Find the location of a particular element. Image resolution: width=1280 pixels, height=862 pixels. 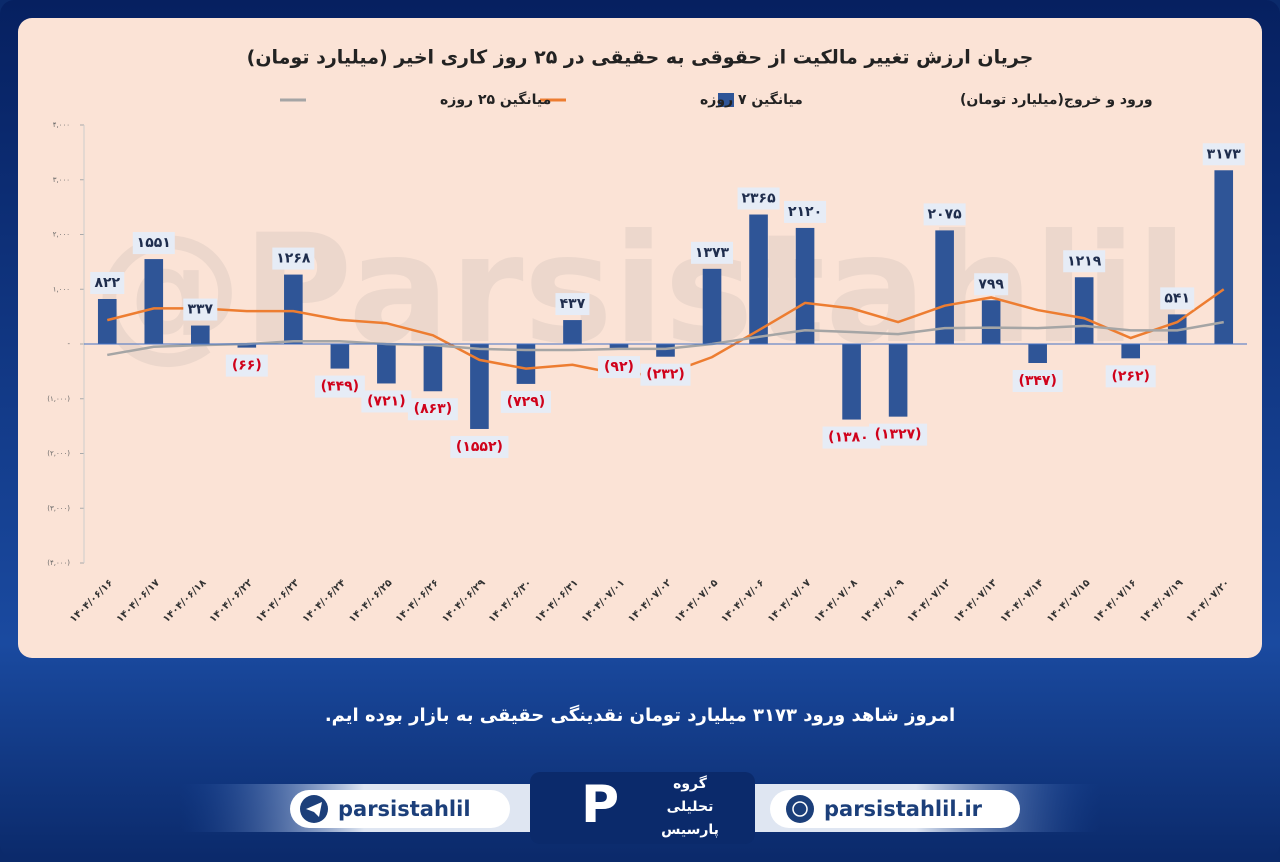

y-tick-label: - is located at coordinates (68, 344).